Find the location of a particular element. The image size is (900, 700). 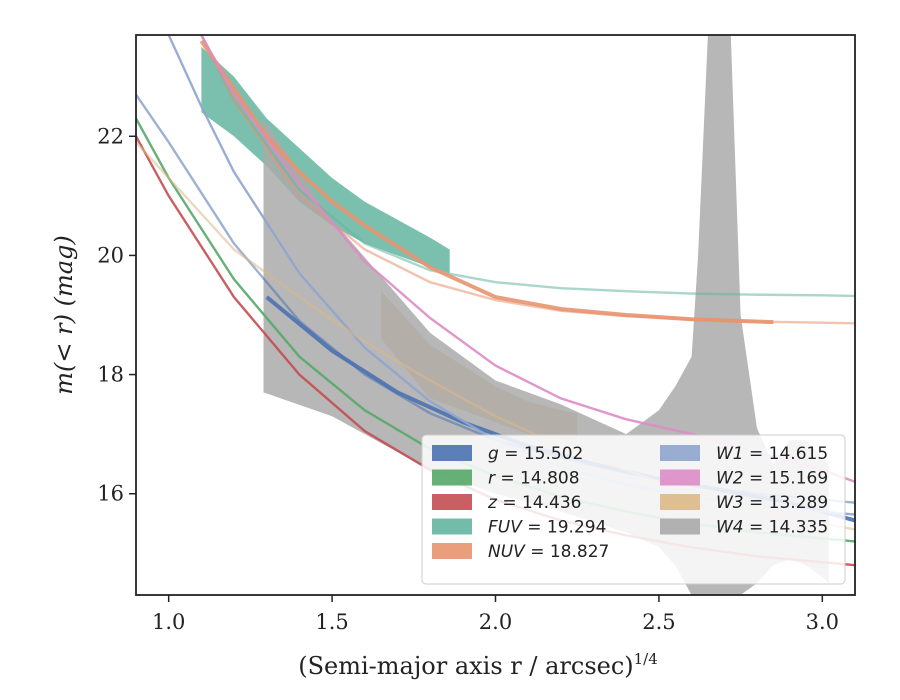

legend-item-r: r = 14.808 is located at coordinates (506, 479).